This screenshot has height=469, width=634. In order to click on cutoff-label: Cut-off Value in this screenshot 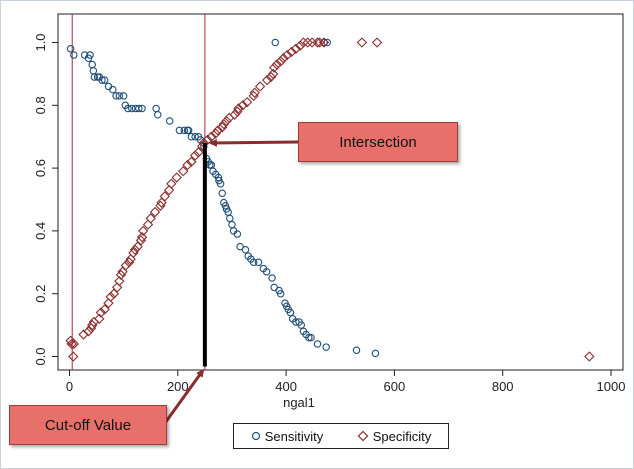, I will do `click(88, 425)`.